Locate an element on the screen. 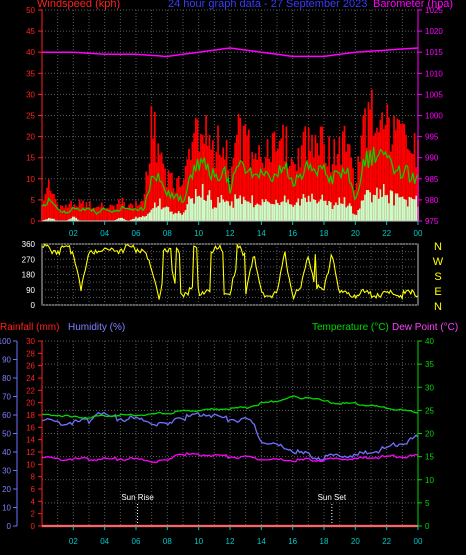 Image resolution: width=466 pixels, height=555 pixels. baro-tick-label: 975 is located at coordinates (432, 221).